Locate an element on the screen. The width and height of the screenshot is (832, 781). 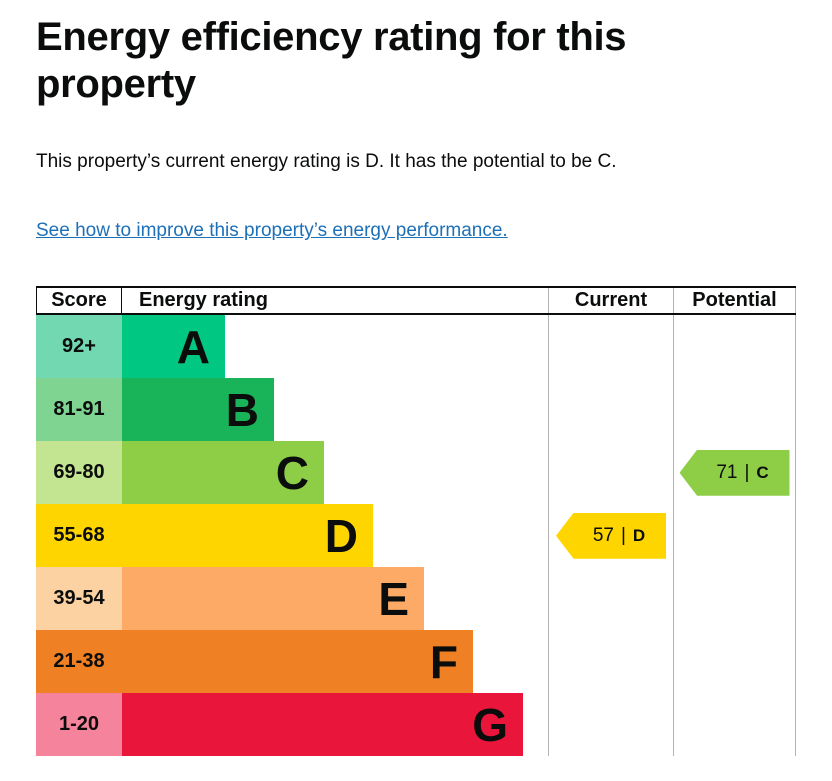
current-value: 57 is located at coordinates (603, 535).